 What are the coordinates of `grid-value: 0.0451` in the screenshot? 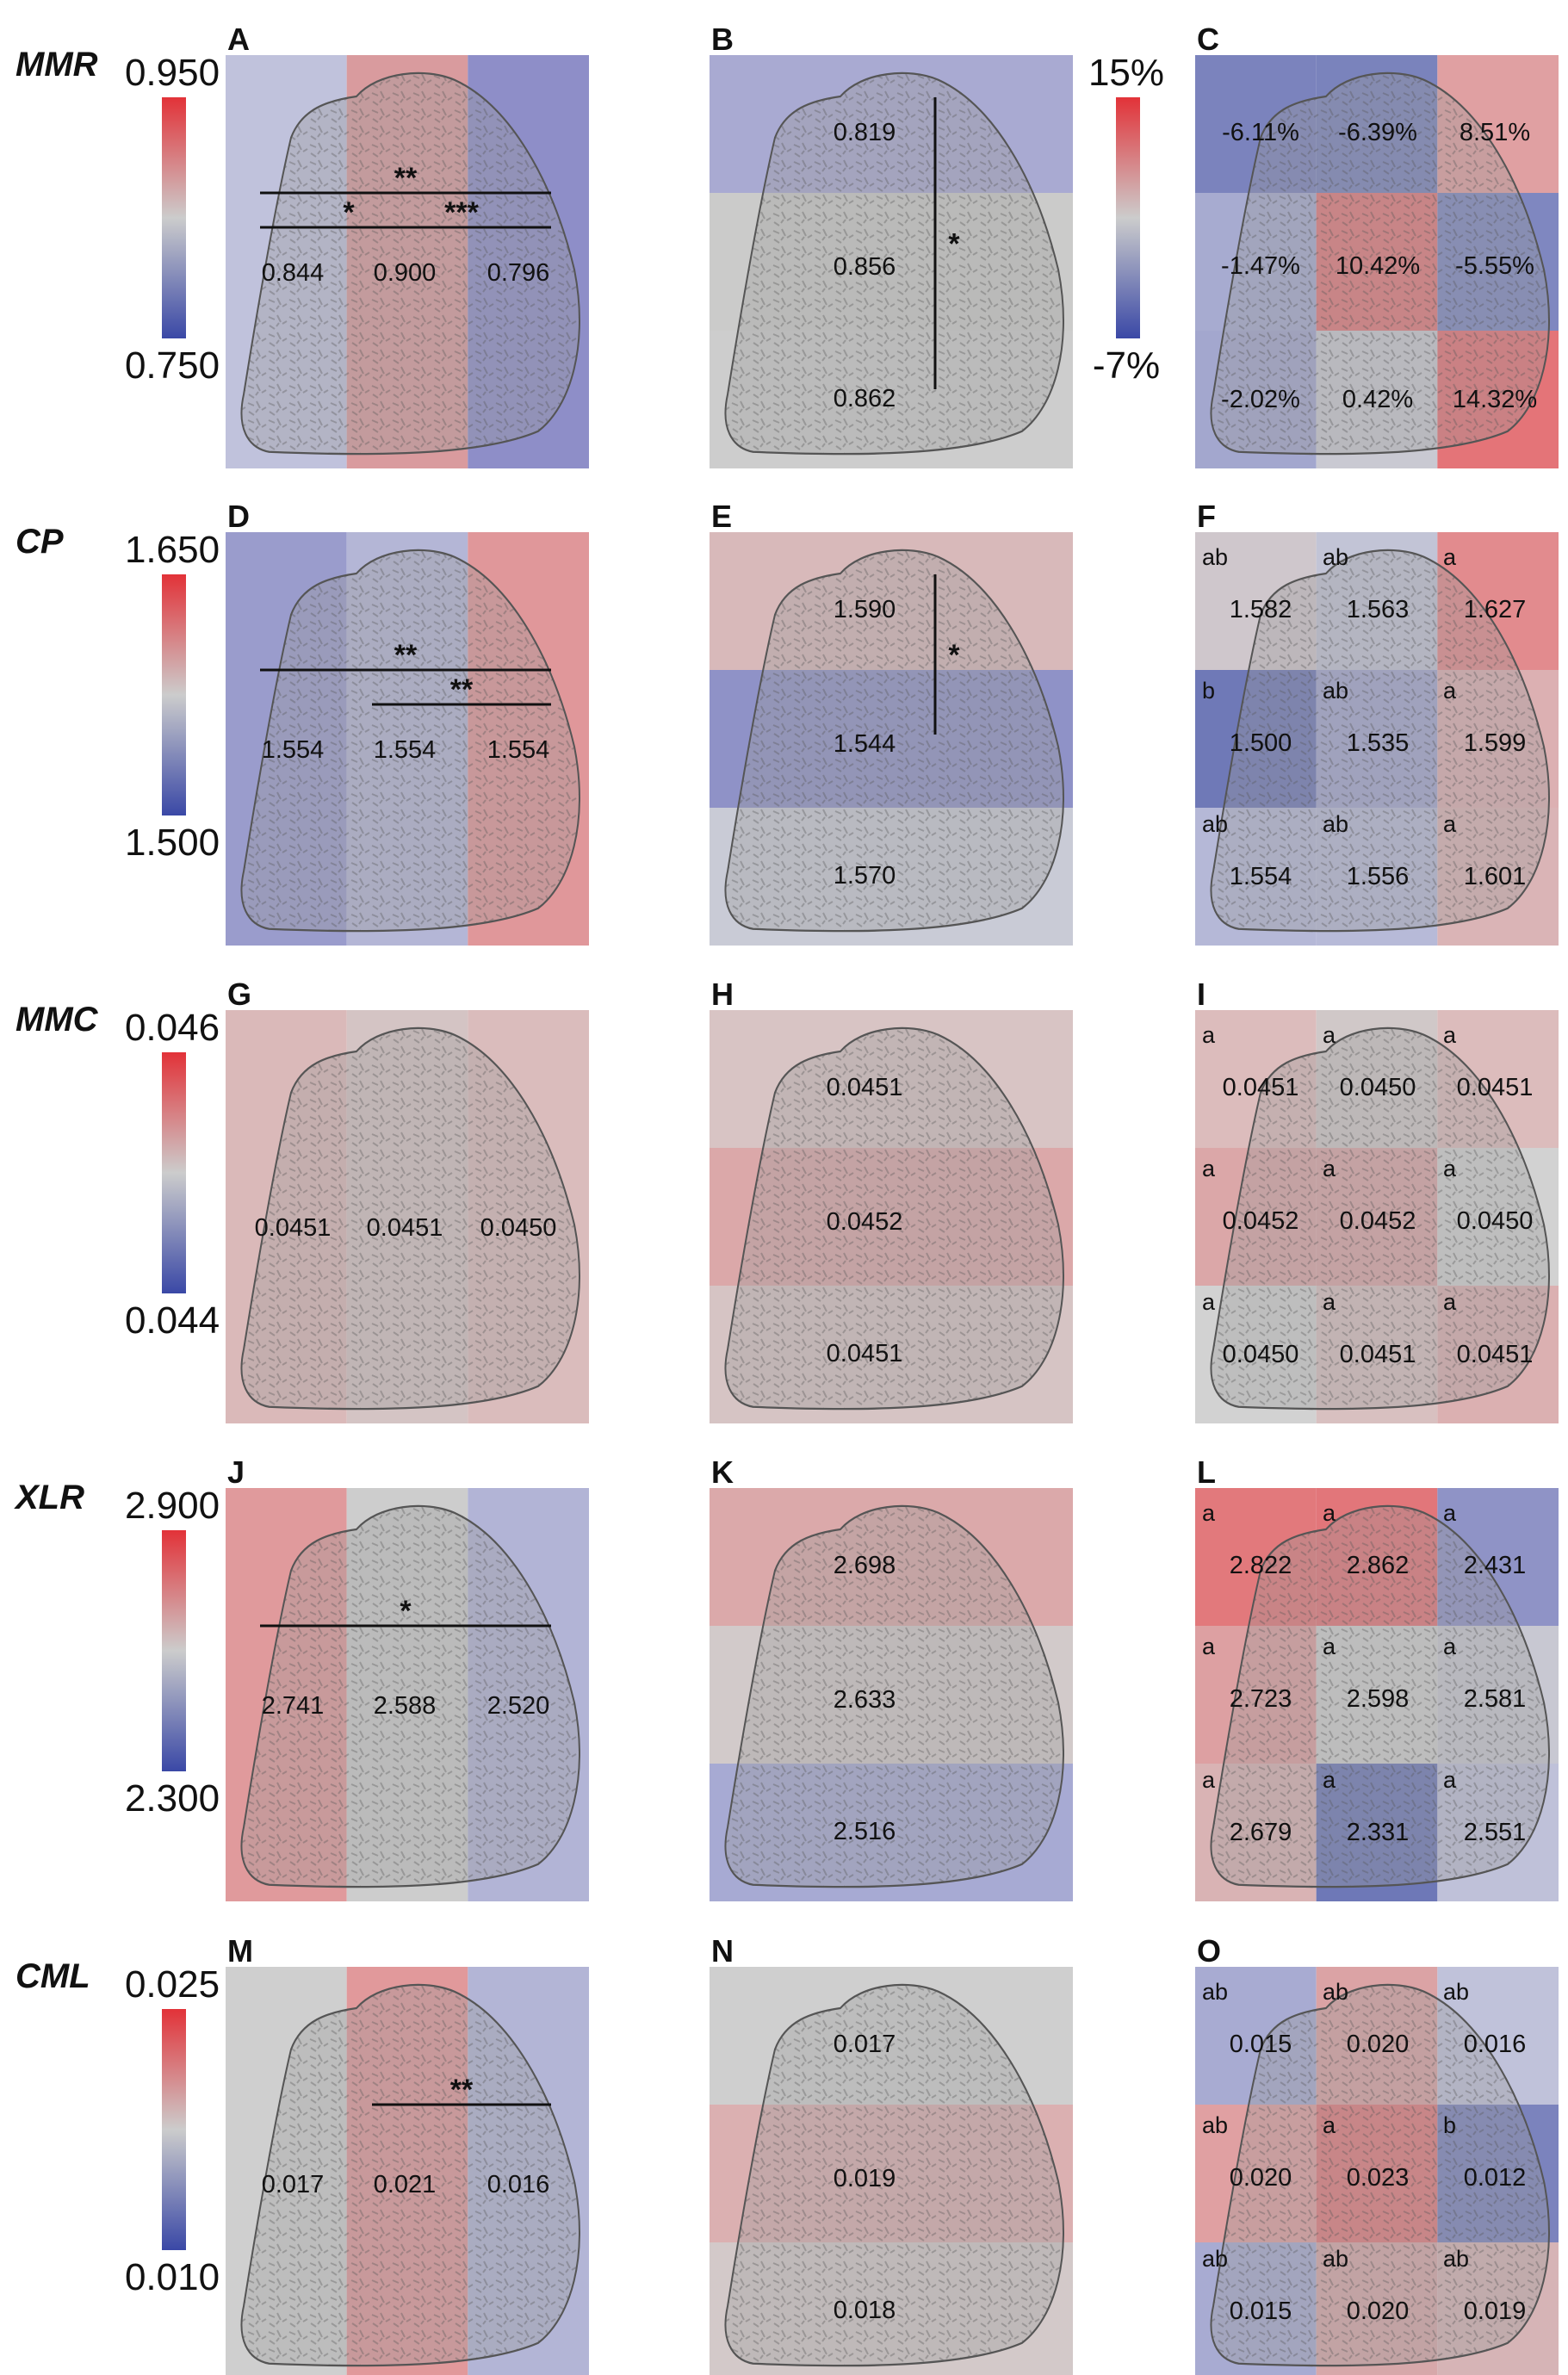 It's located at (1495, 1087).